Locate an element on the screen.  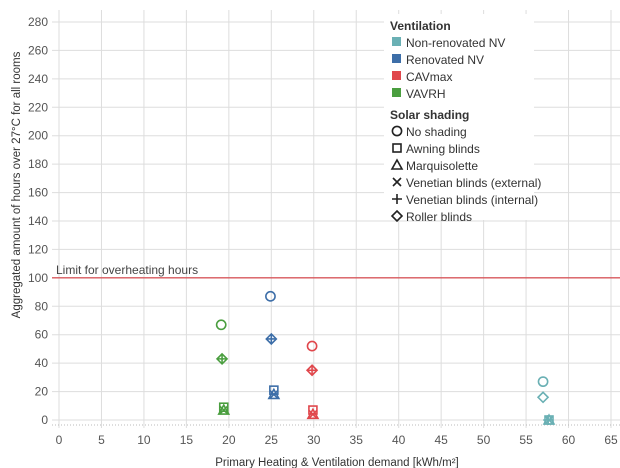
x-tick-label: 0 is located at coordinates (59, 440).